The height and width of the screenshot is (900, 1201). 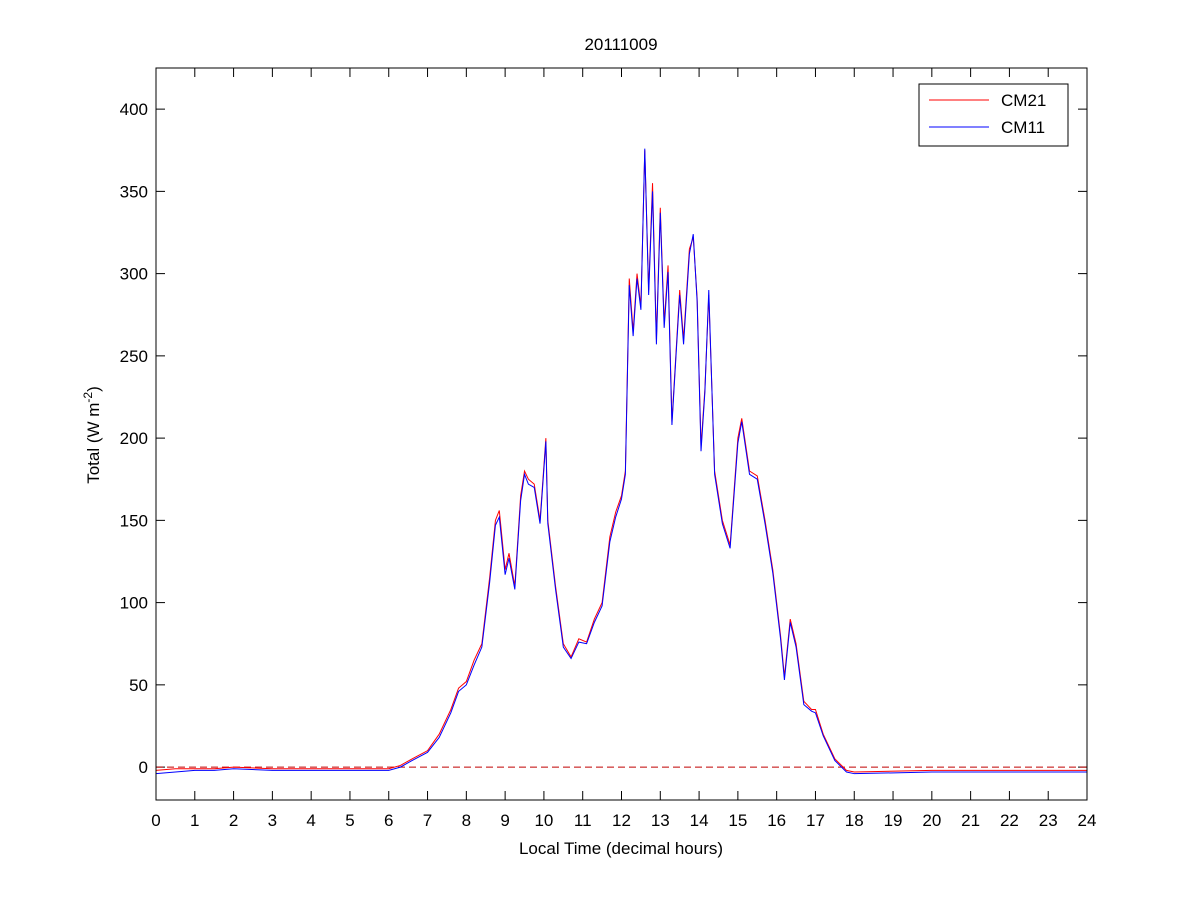 I want to click on x-tick-label: 14, so click(x=699, y=820).